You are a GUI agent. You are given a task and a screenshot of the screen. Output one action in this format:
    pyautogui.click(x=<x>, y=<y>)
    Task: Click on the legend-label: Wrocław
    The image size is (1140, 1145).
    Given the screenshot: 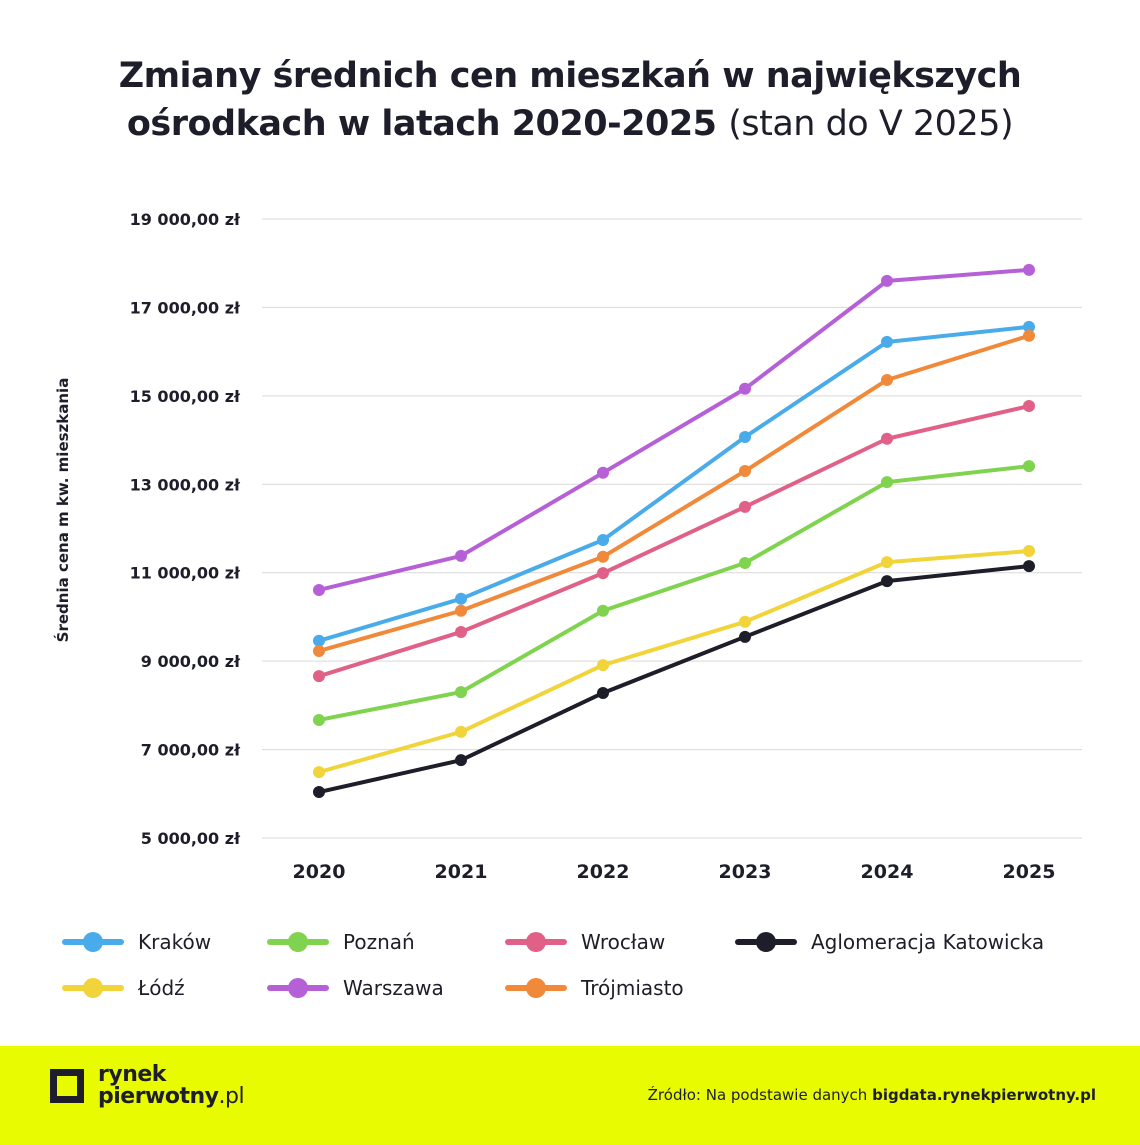 What is the action you would take?
    pyautogui.click(x=623, y=942)
    